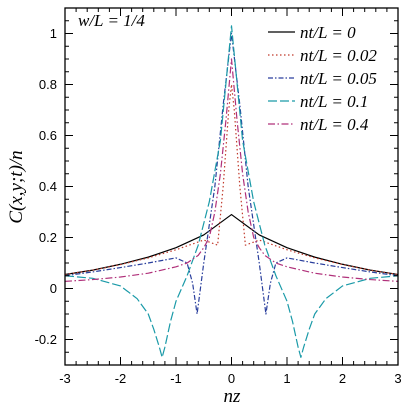  What do you see at coordinates (121, 378) in the screenshot?
I see `x-tick-label: -2` at bounding box center [121, 378].